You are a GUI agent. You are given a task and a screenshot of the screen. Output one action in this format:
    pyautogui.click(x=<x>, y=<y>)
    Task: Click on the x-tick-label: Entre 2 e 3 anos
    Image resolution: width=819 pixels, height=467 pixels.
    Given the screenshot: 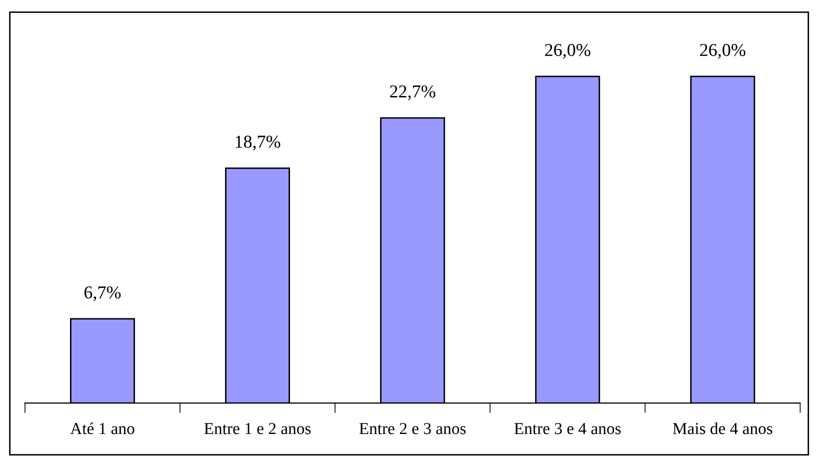 What is the action you would take?
    pyautogui.click(x=412, y=428)
    